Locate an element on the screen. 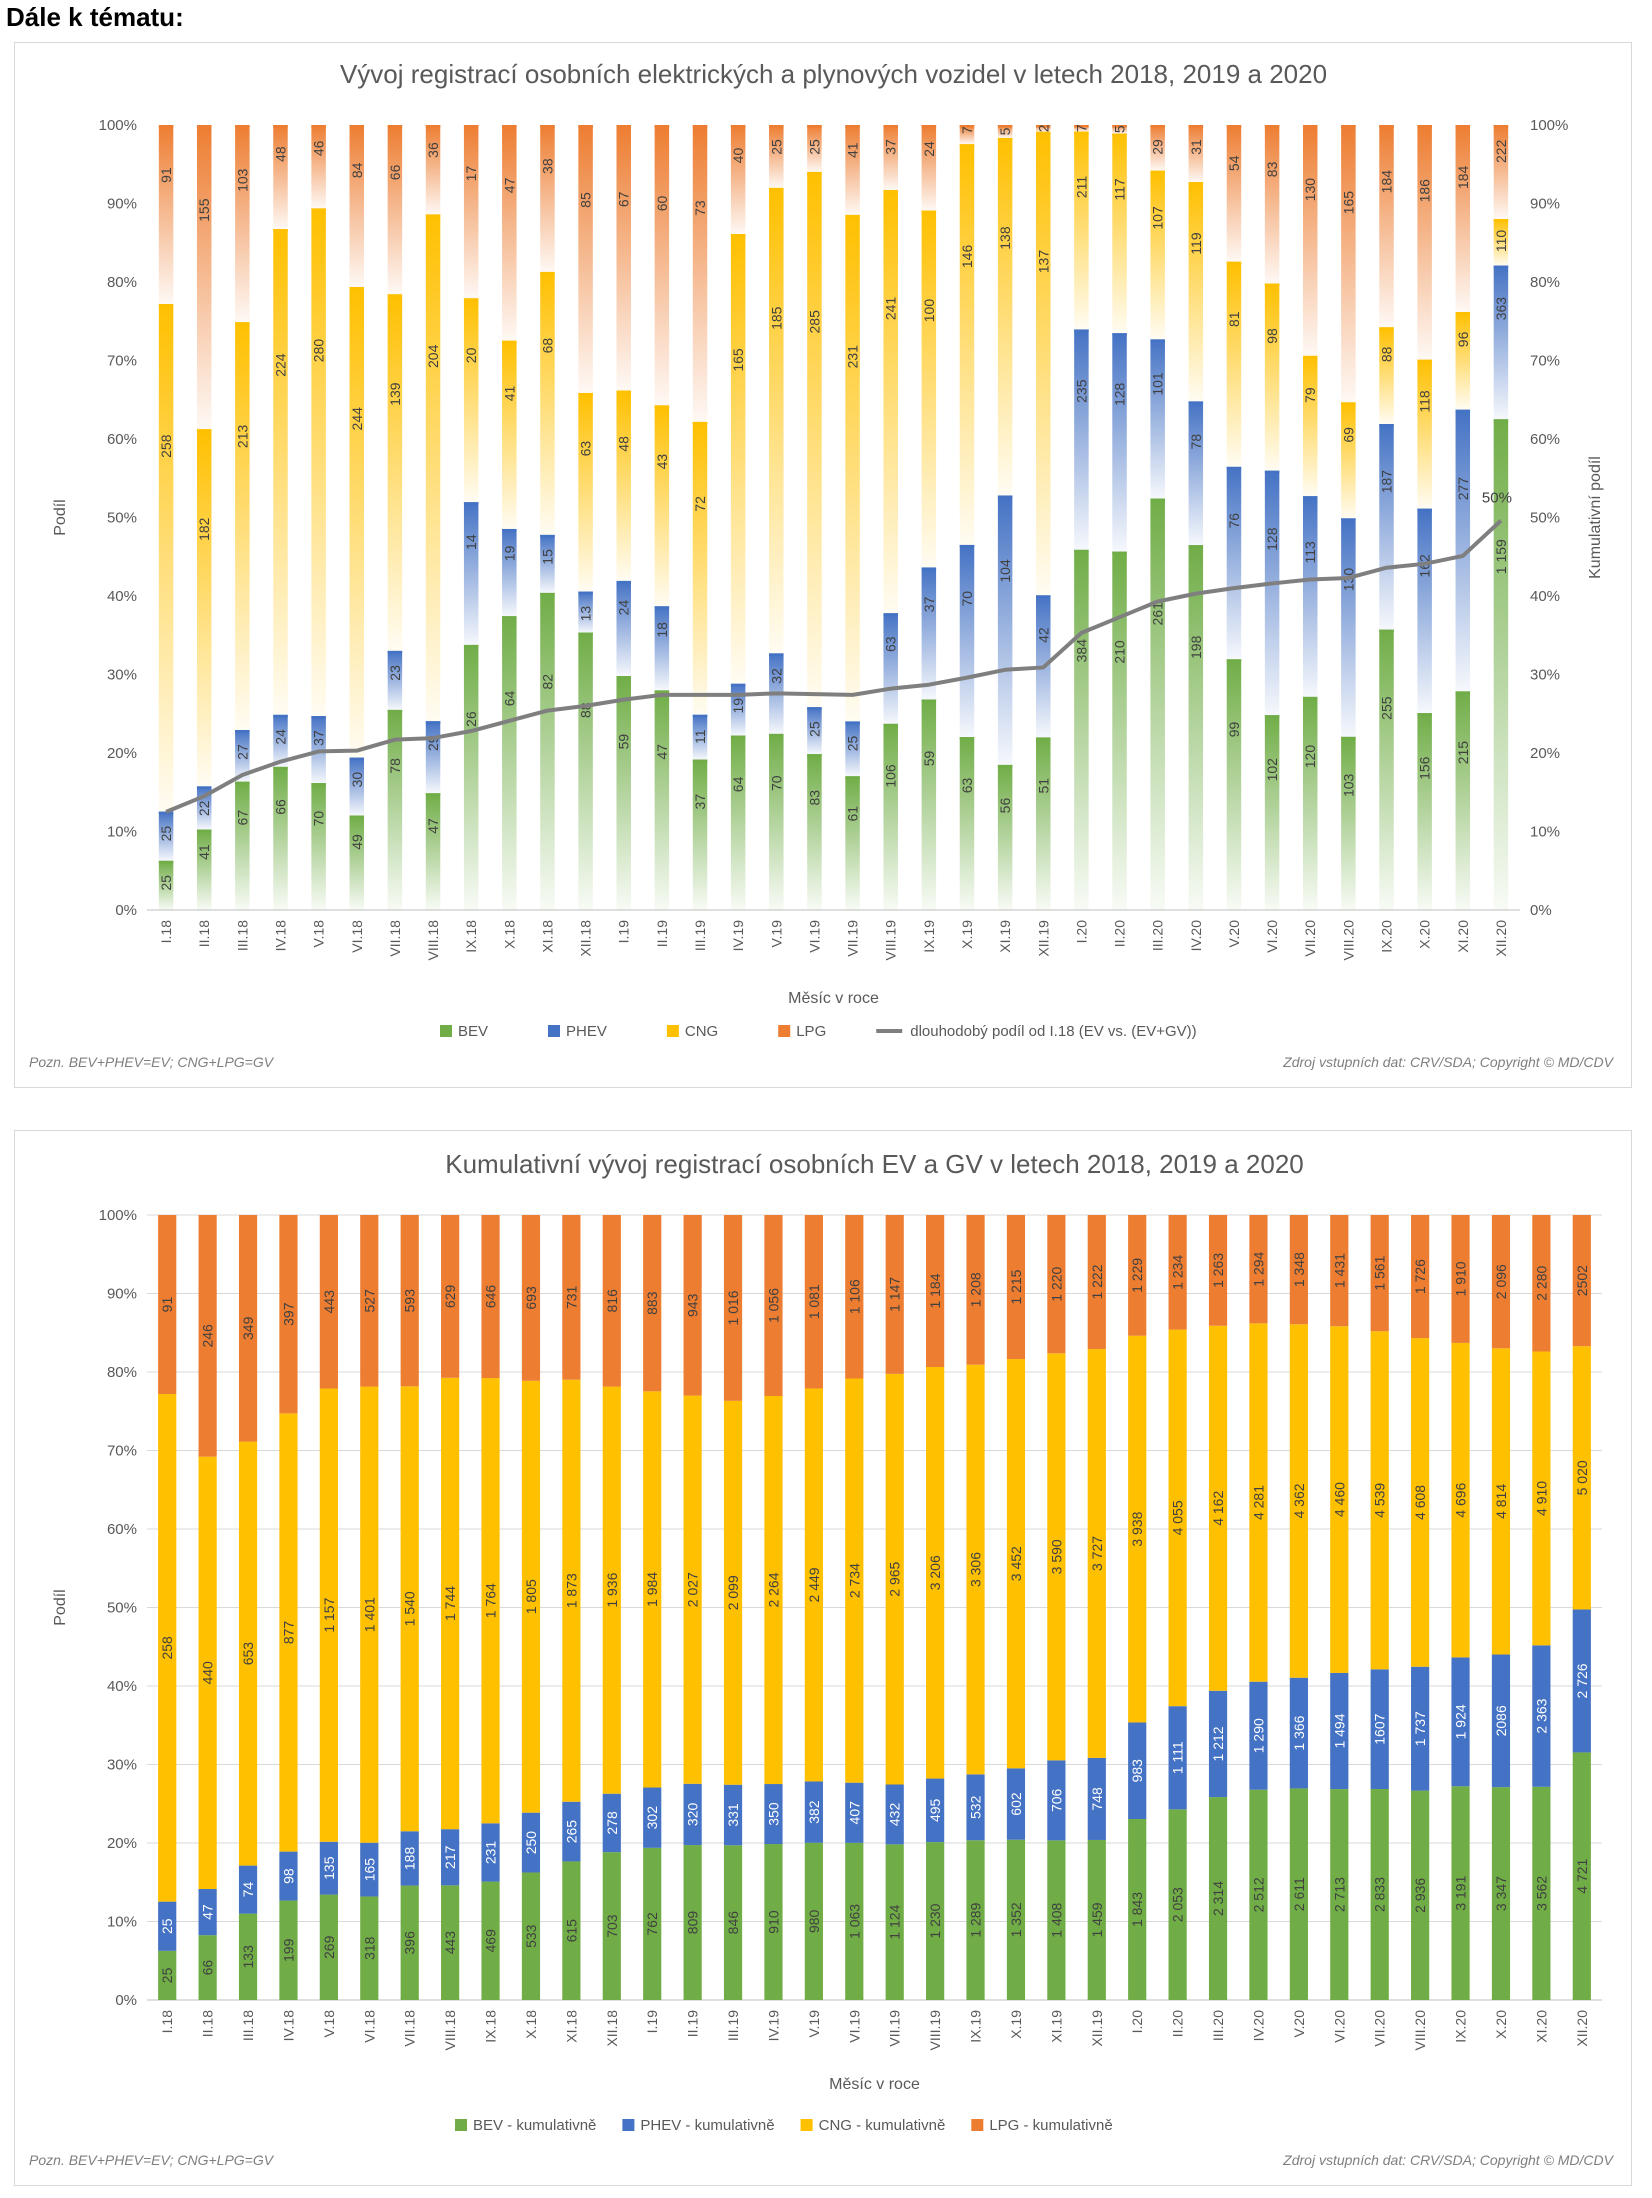 This screenshot has height=2198, width=1652. data-label-phev: 2086 is located at coordinates (1501, 1720).